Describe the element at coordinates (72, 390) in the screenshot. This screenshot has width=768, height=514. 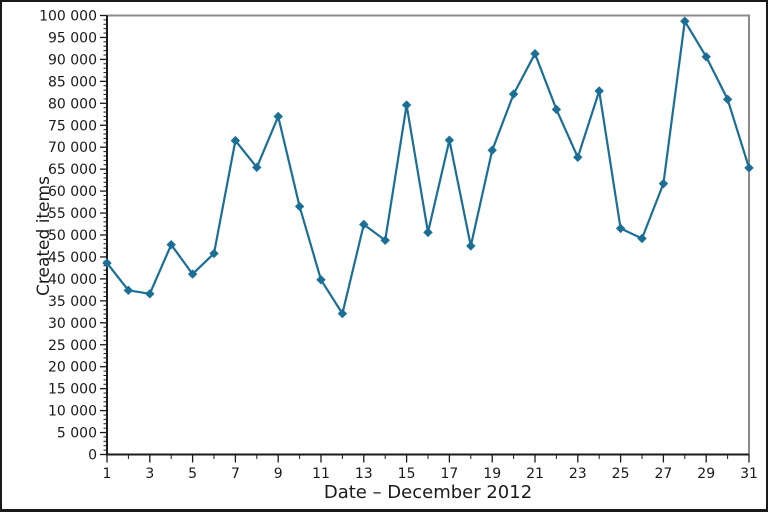
I see `y-tick-label: 15 000` at that location.